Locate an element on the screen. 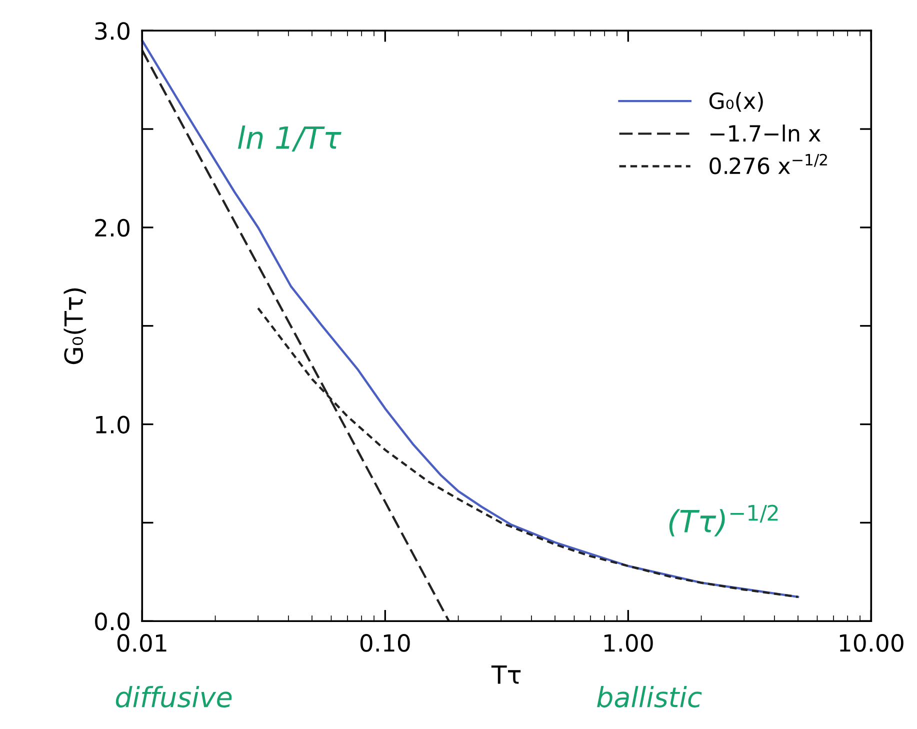 The image size is (917, 729). annotation: (Tτ)$^{−1/2}$ is located at coordinates (723, 520).